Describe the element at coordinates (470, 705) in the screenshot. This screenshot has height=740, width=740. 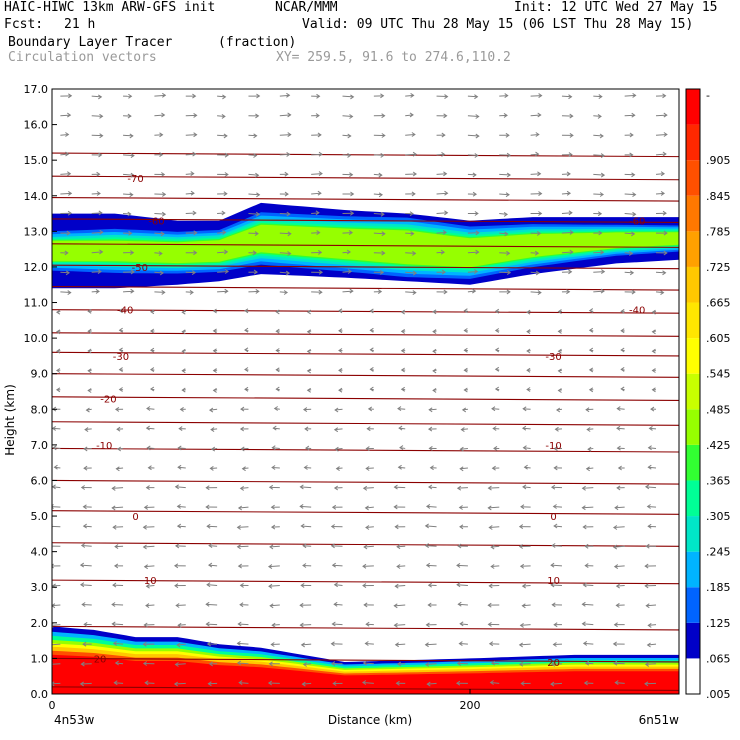
I see `x-tick-label: 200` at that location.